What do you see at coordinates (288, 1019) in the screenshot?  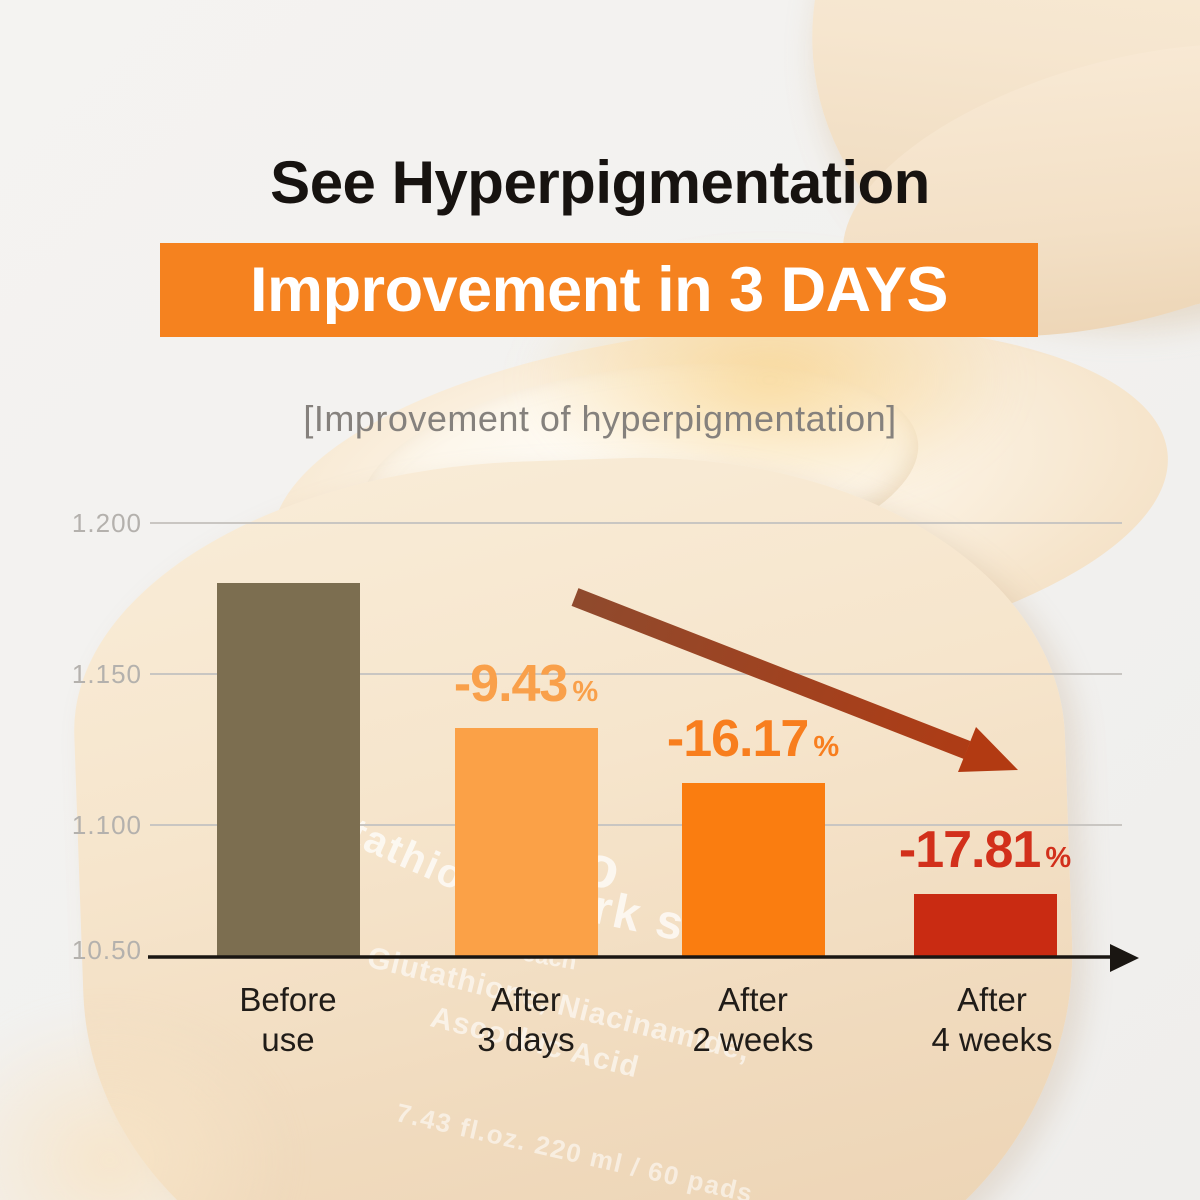 I see `category-label: Before use` at bounding box center [288, 1019].